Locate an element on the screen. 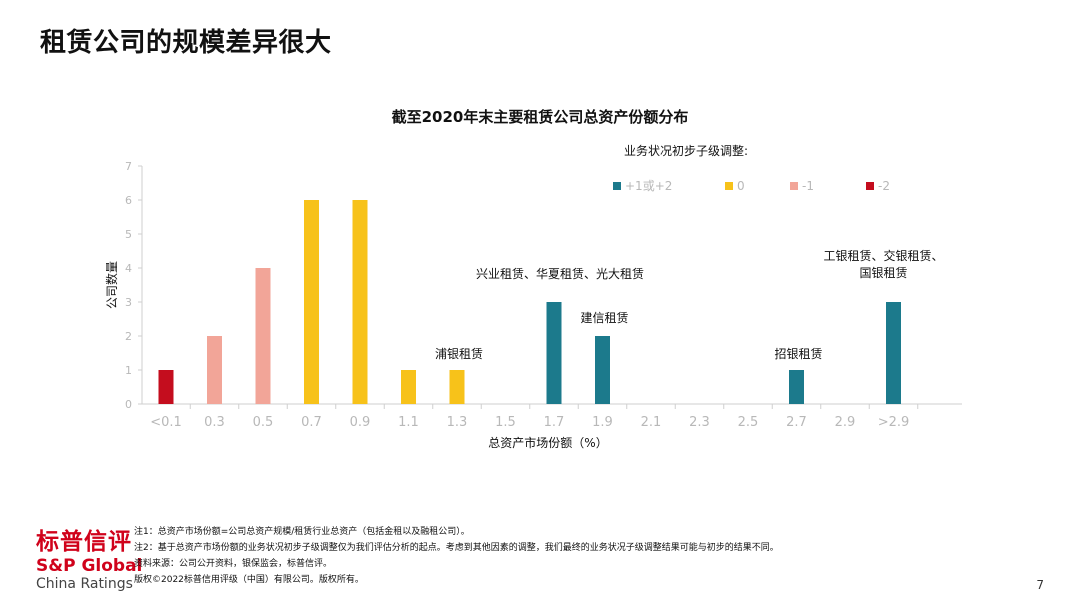  legend-title: 业务状况初步子级调整: is located at coordinates (686, 150).